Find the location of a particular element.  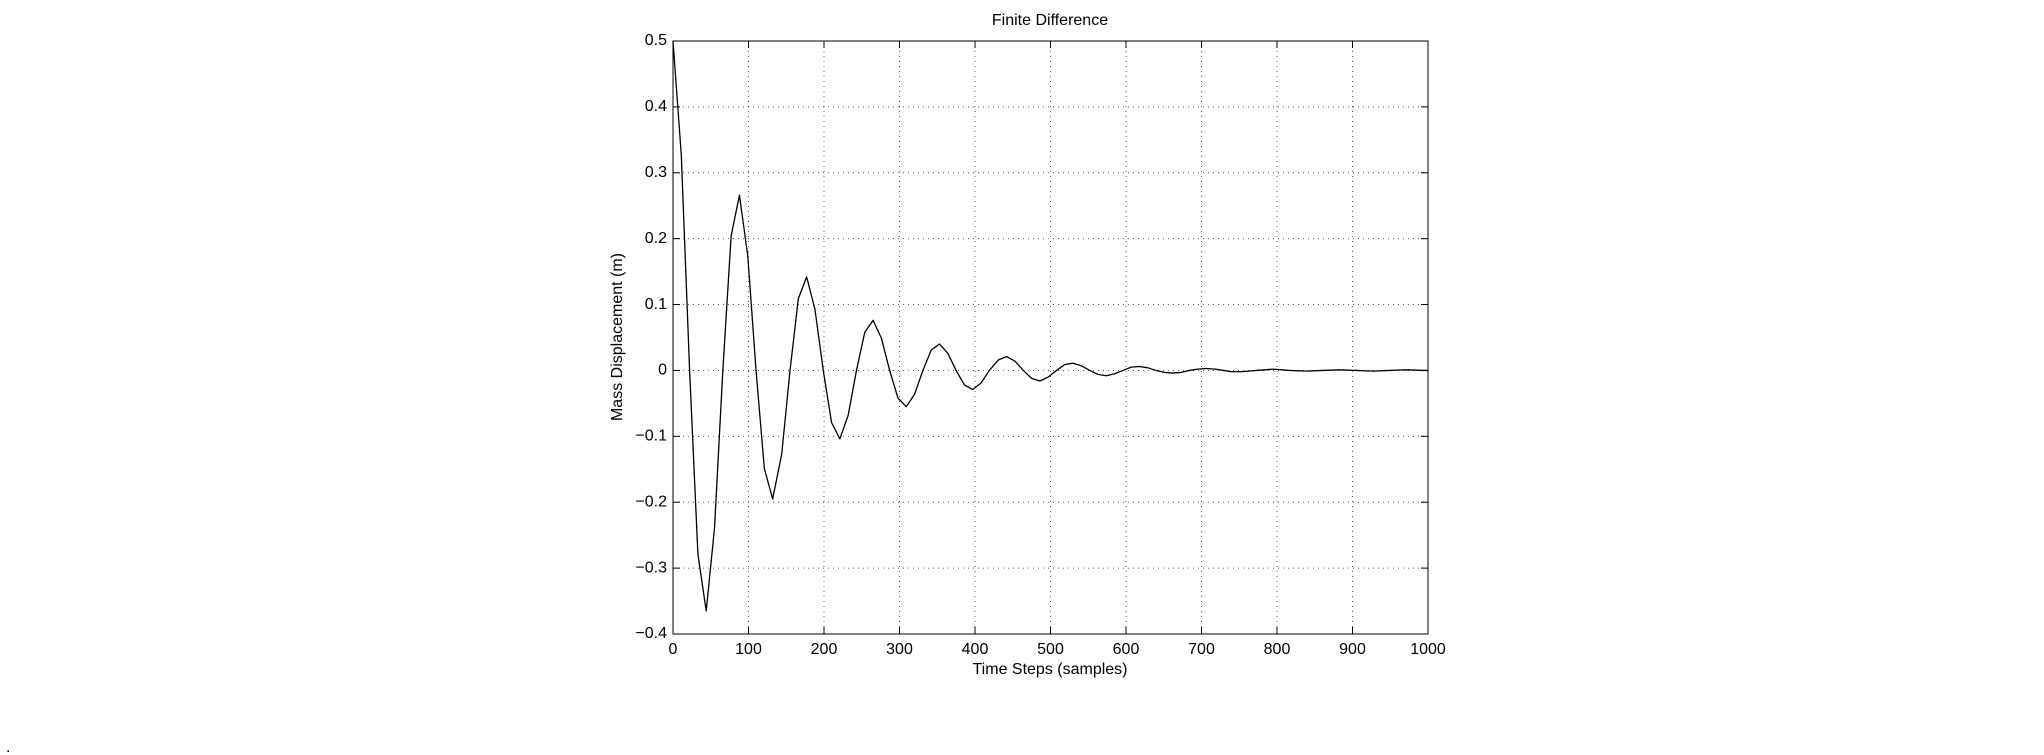

chart-title: Finite Difference is located at coordinates (1050, 20).